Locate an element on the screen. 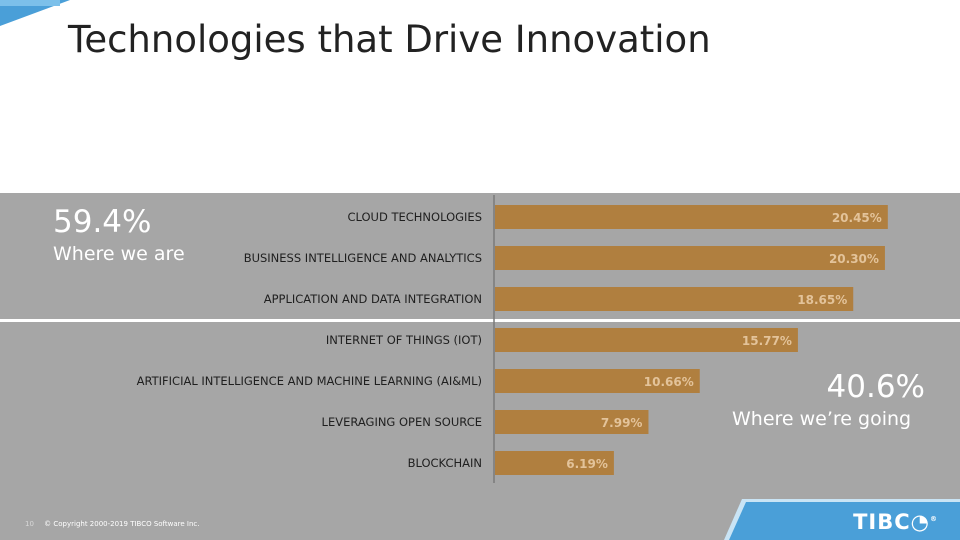  stat-right-percent: 40.6% is located at coordinates (875, 387).